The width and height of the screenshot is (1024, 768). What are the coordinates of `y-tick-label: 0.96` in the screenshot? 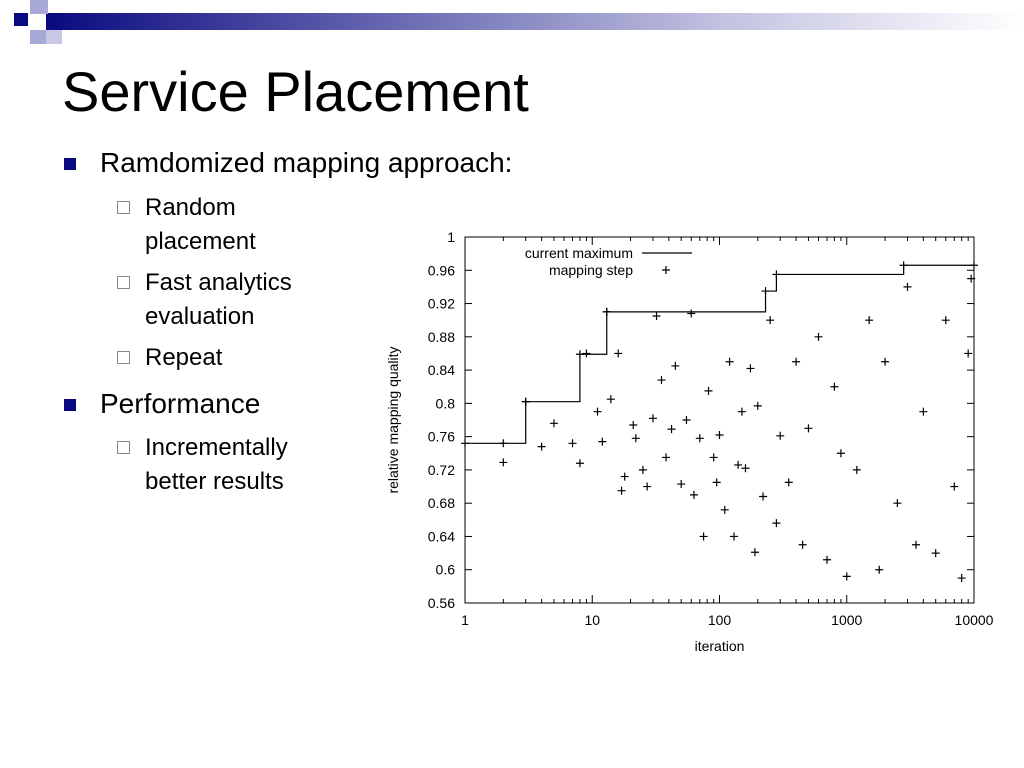 It's located at (441, 270).